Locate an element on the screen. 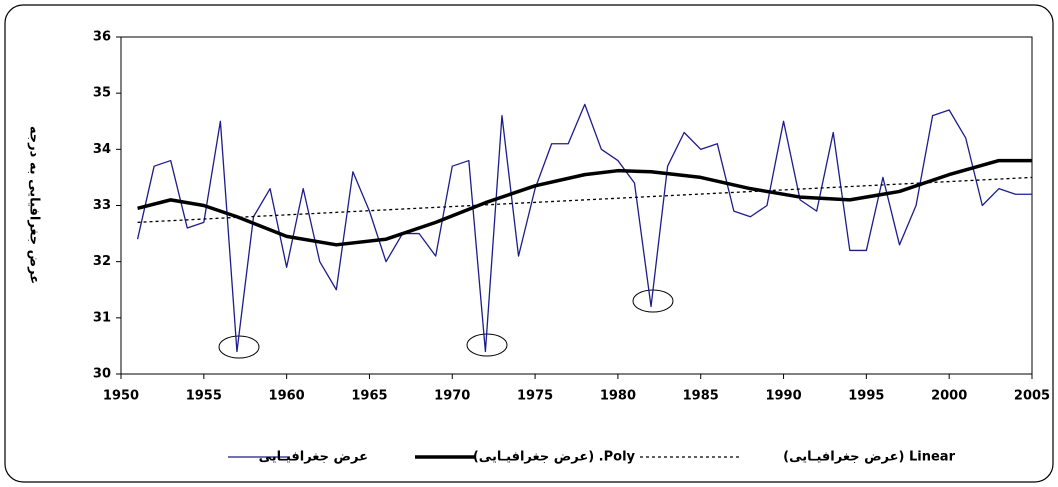 Image resolution: width=1058 pixels, height=487 pixels. y-tick-label: 30 is located at coordinates (102, 374).